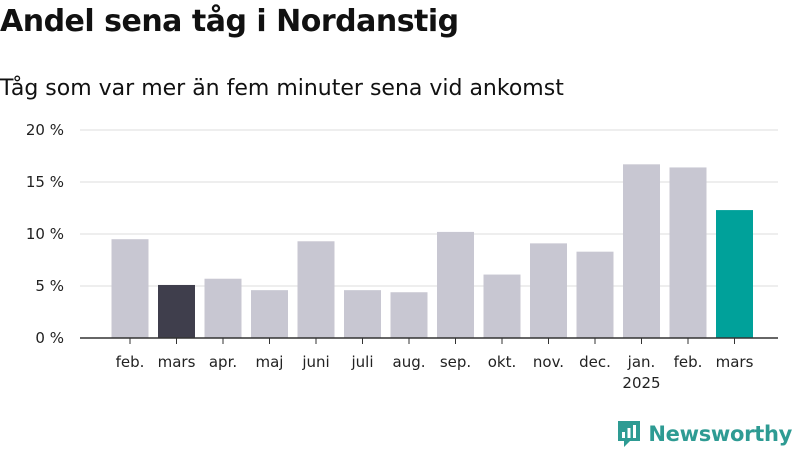  Describe the element at coordinates (629, 434) in the screenshot. I see `newsworthy-logo-icon` at that location.